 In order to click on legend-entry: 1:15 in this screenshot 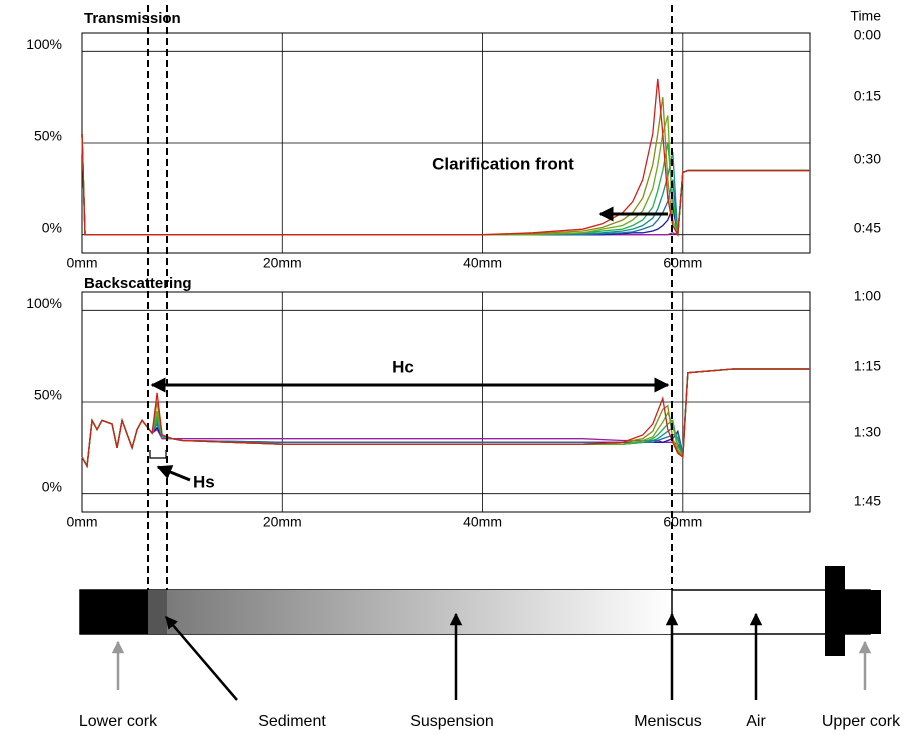, I will do `click(867, 366)`.